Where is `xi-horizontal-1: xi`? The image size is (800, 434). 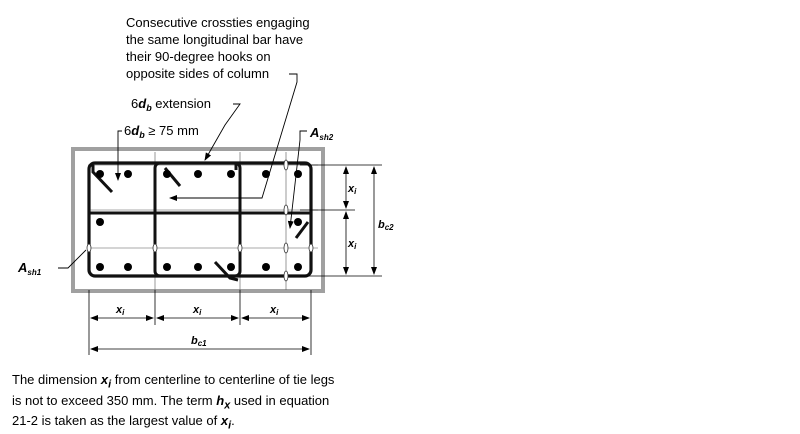
xi-horizontal-1: xi is located at coordinates (120, 310).